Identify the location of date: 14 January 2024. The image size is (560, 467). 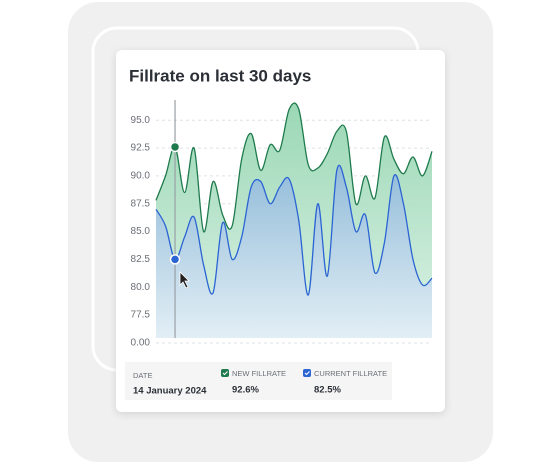
(170, 391).